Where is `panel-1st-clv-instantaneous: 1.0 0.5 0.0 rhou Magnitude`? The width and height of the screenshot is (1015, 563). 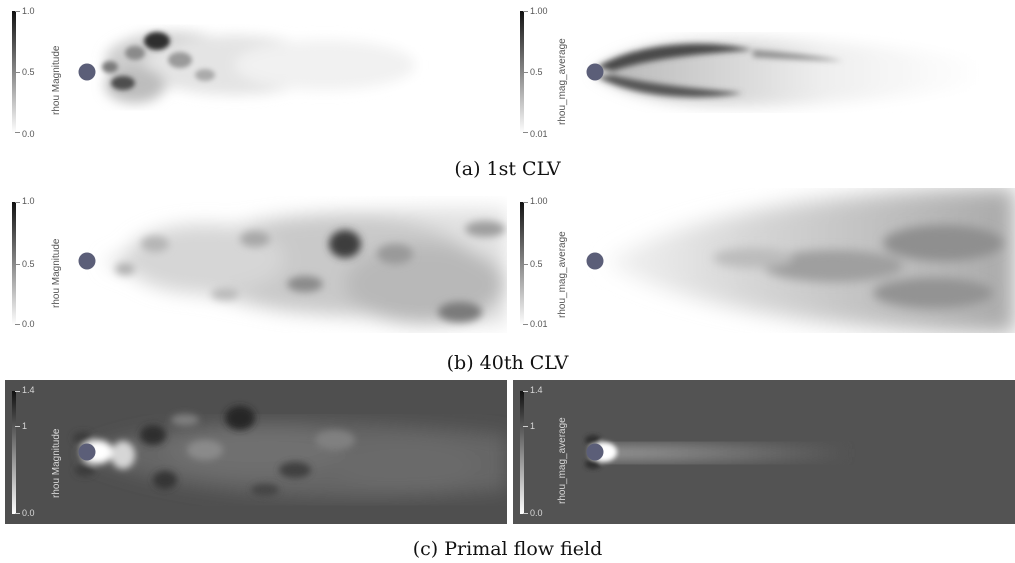 panel-1st-clv-instantaneous: 1.0 0.5 0.0 rhou Magnitude is located at coordinates (256, 72).